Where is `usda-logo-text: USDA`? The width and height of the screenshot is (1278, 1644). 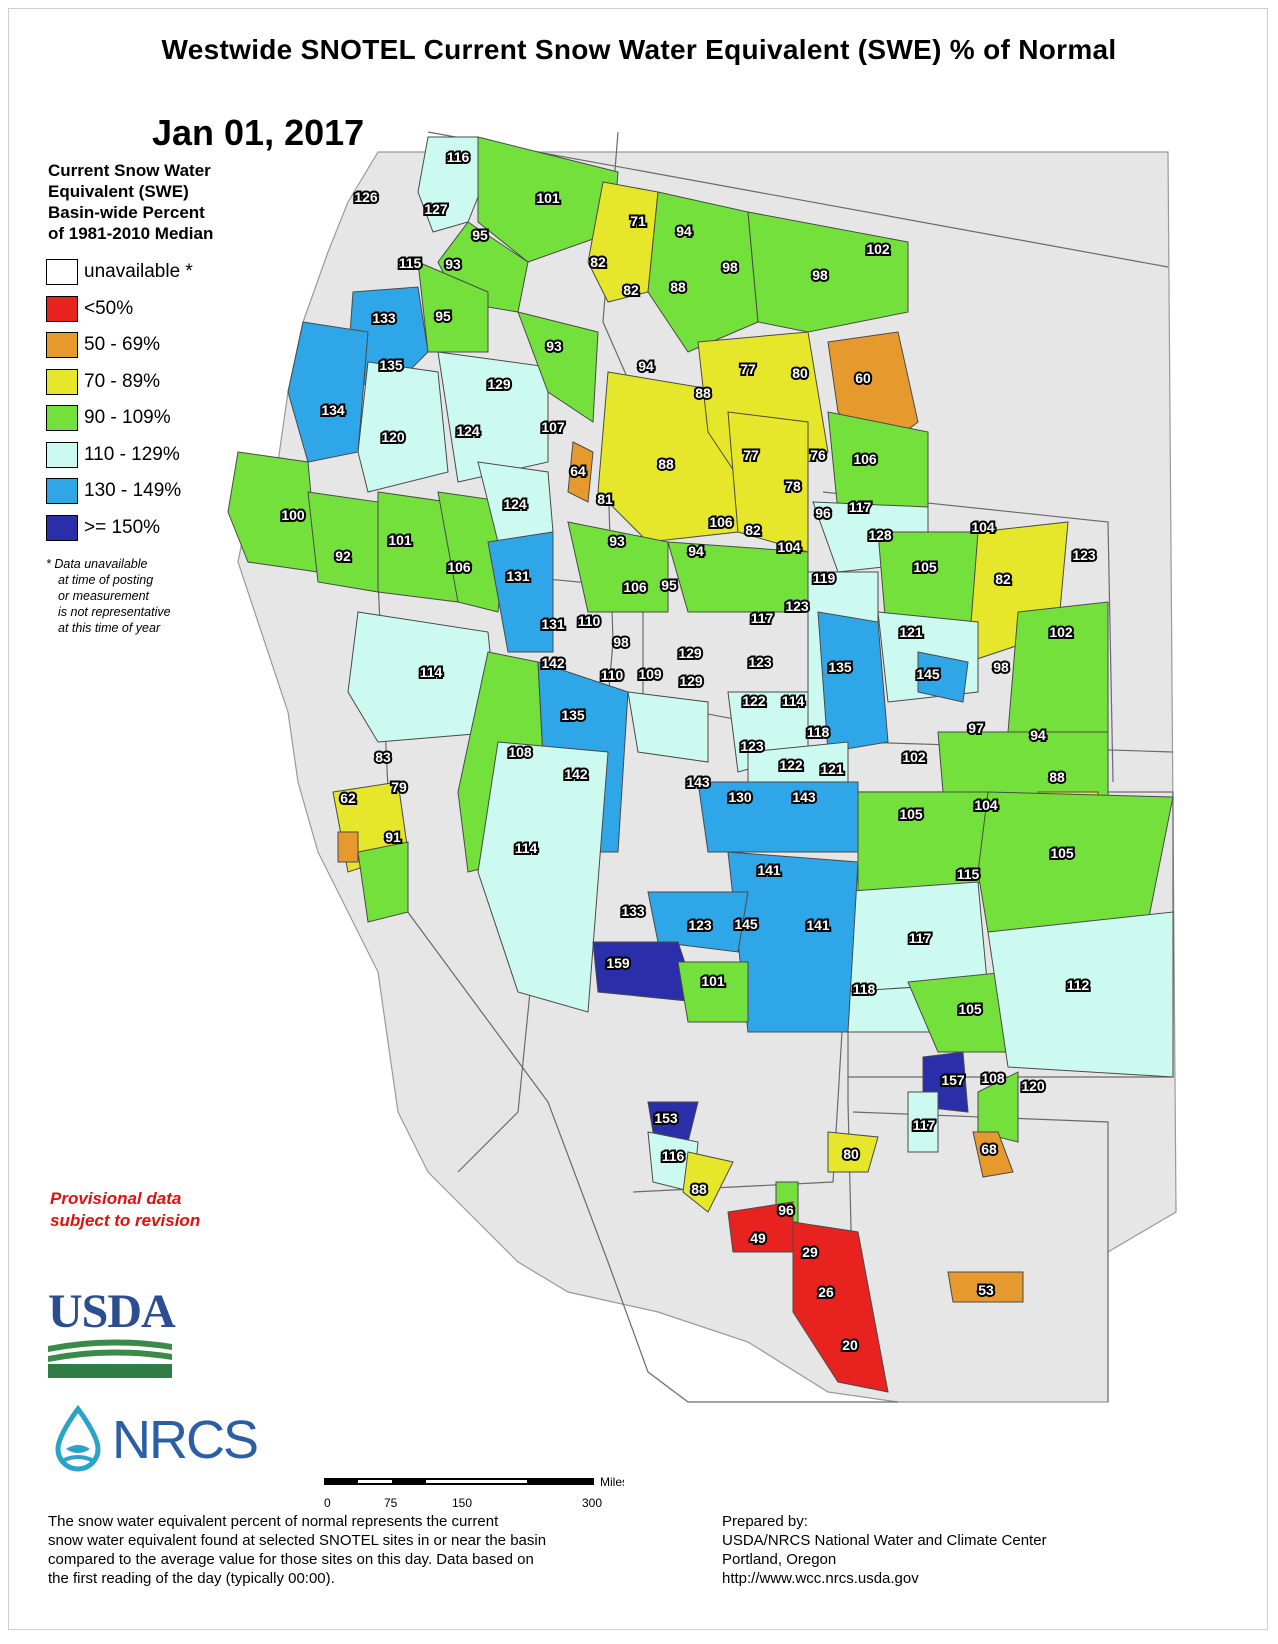 usda-logo-text: USDA is located at coordinates (112, 1311).